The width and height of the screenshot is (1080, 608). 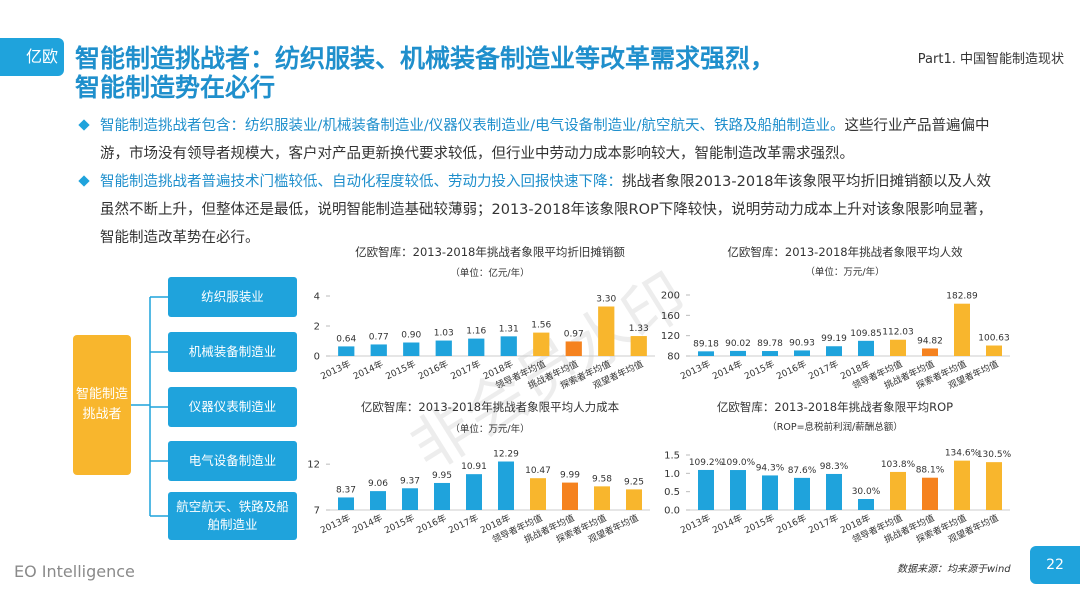 What do you see at coordinates (844, 272) in the screenshot?
I see `chart-subtitle: （单位：万元/年）` at bounding box center [844, 272].